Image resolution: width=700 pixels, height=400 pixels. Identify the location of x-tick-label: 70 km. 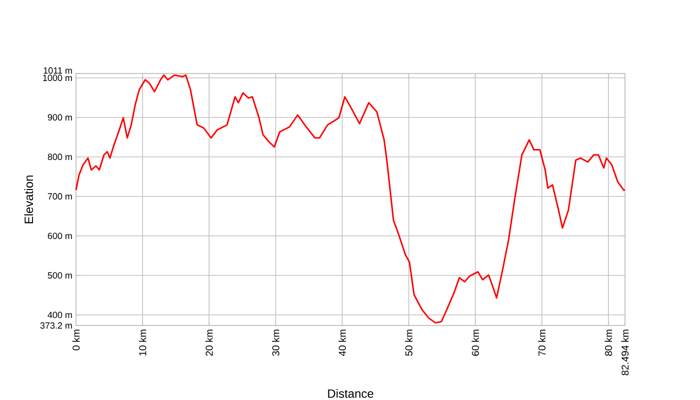
(542, 343).